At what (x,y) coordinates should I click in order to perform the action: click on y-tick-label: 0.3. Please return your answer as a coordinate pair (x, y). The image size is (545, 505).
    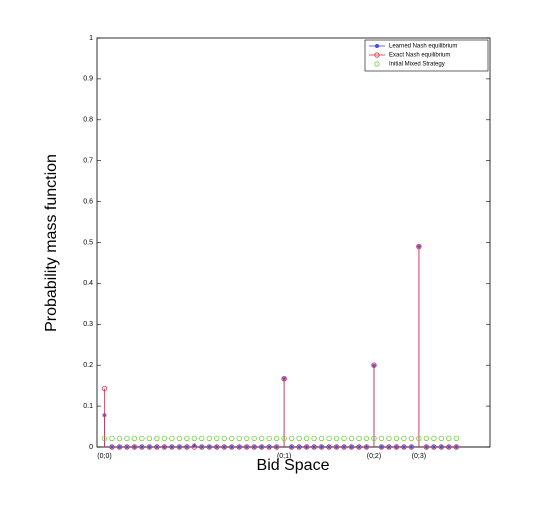
    Looking at the image, I should click on (88, 324).